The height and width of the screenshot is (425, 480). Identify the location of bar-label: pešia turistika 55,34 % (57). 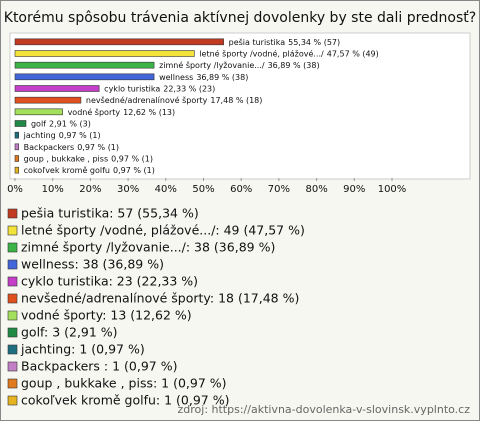
(285, 41).